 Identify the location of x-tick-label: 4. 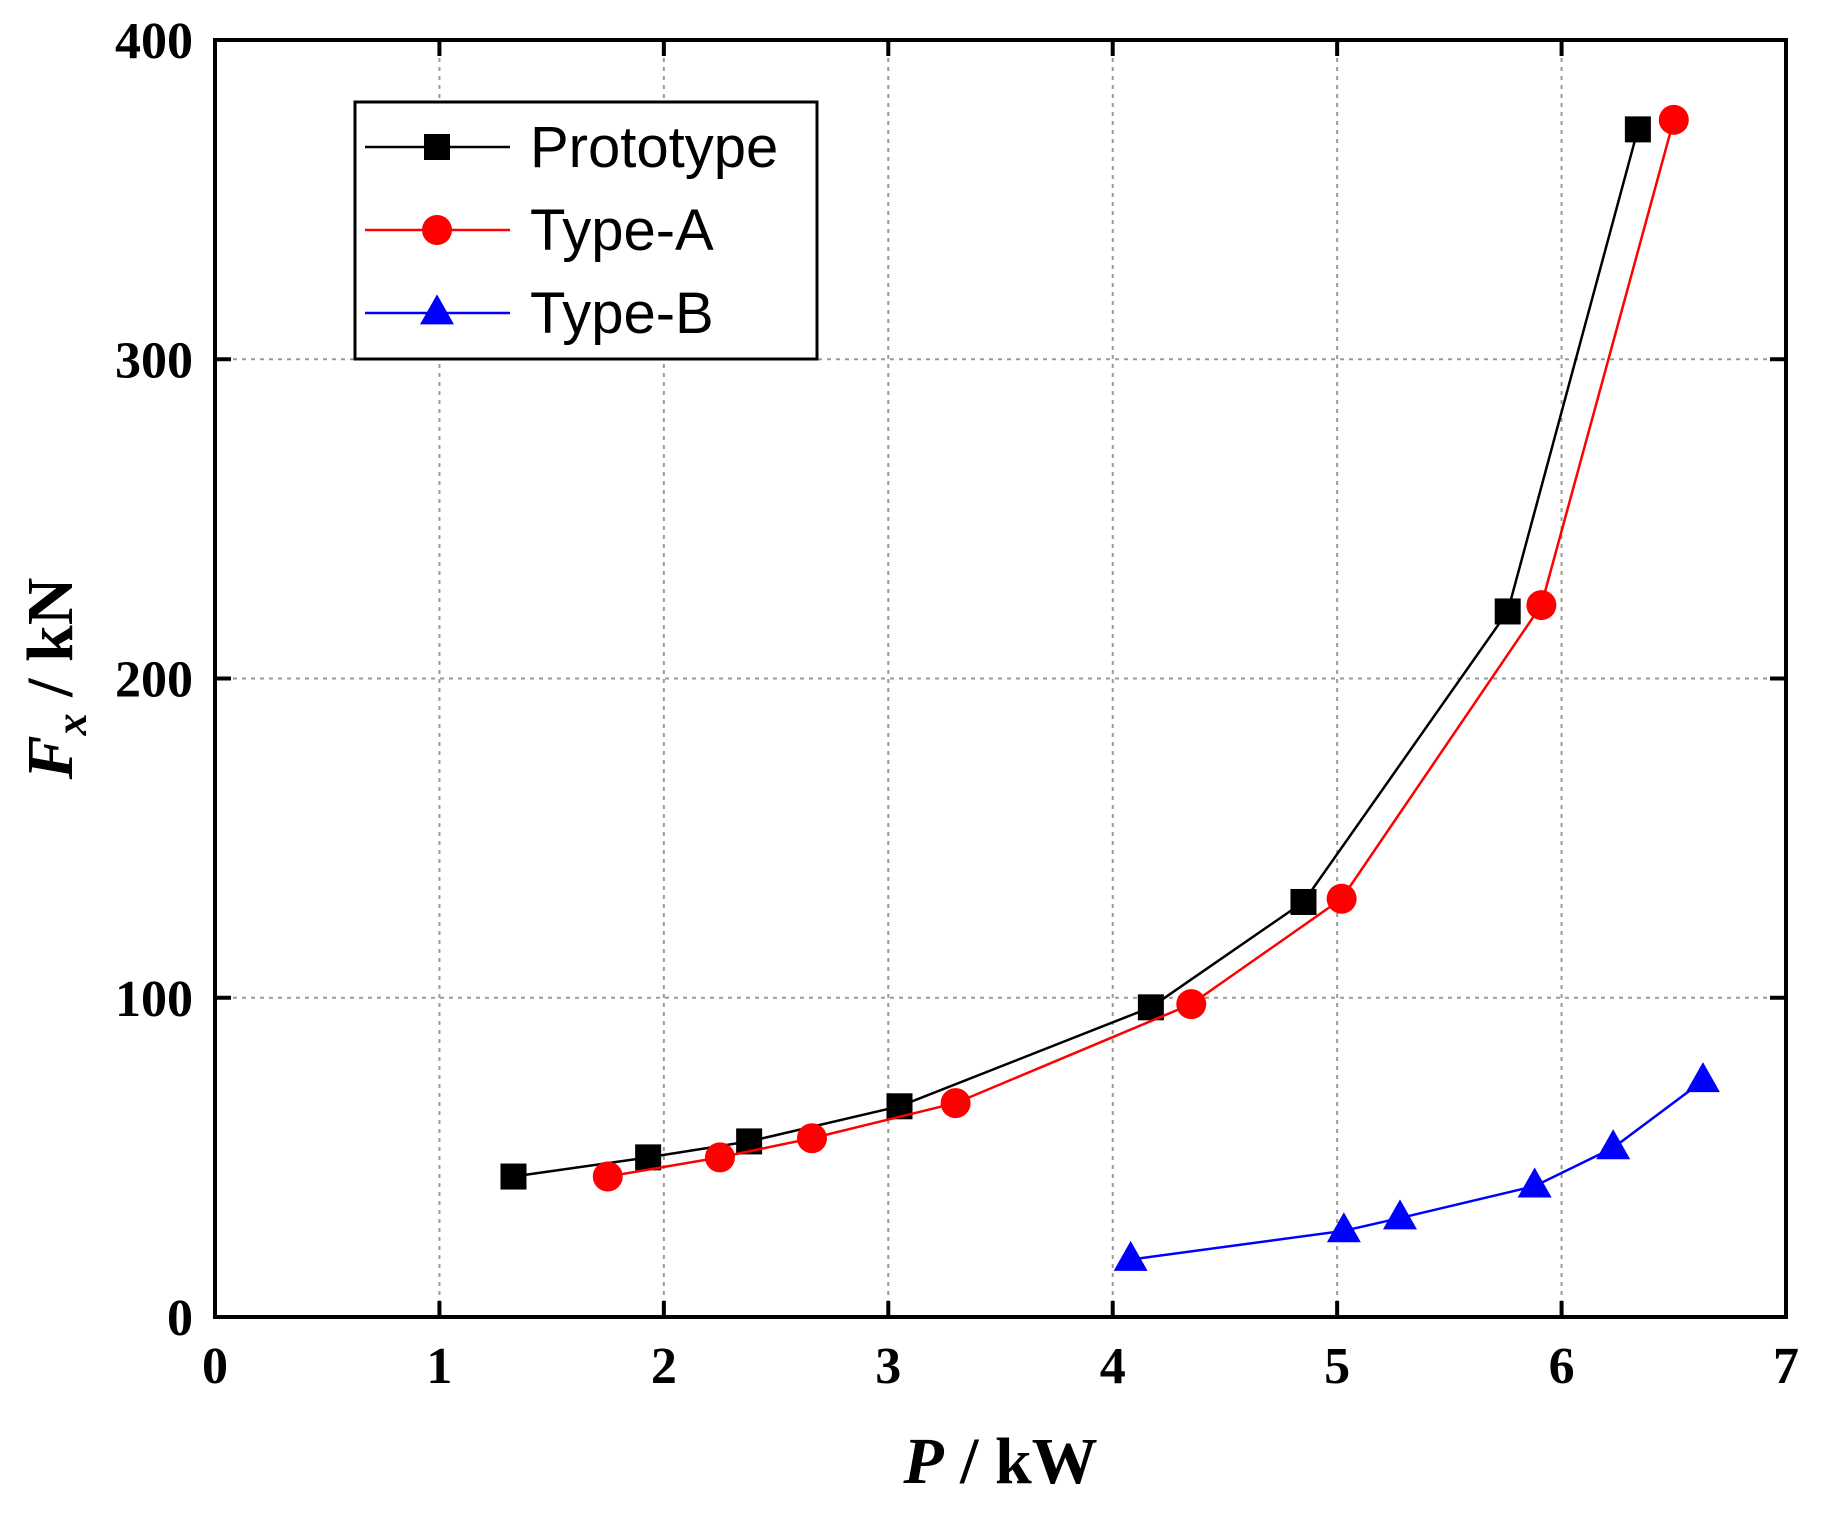
(1113, 1366).